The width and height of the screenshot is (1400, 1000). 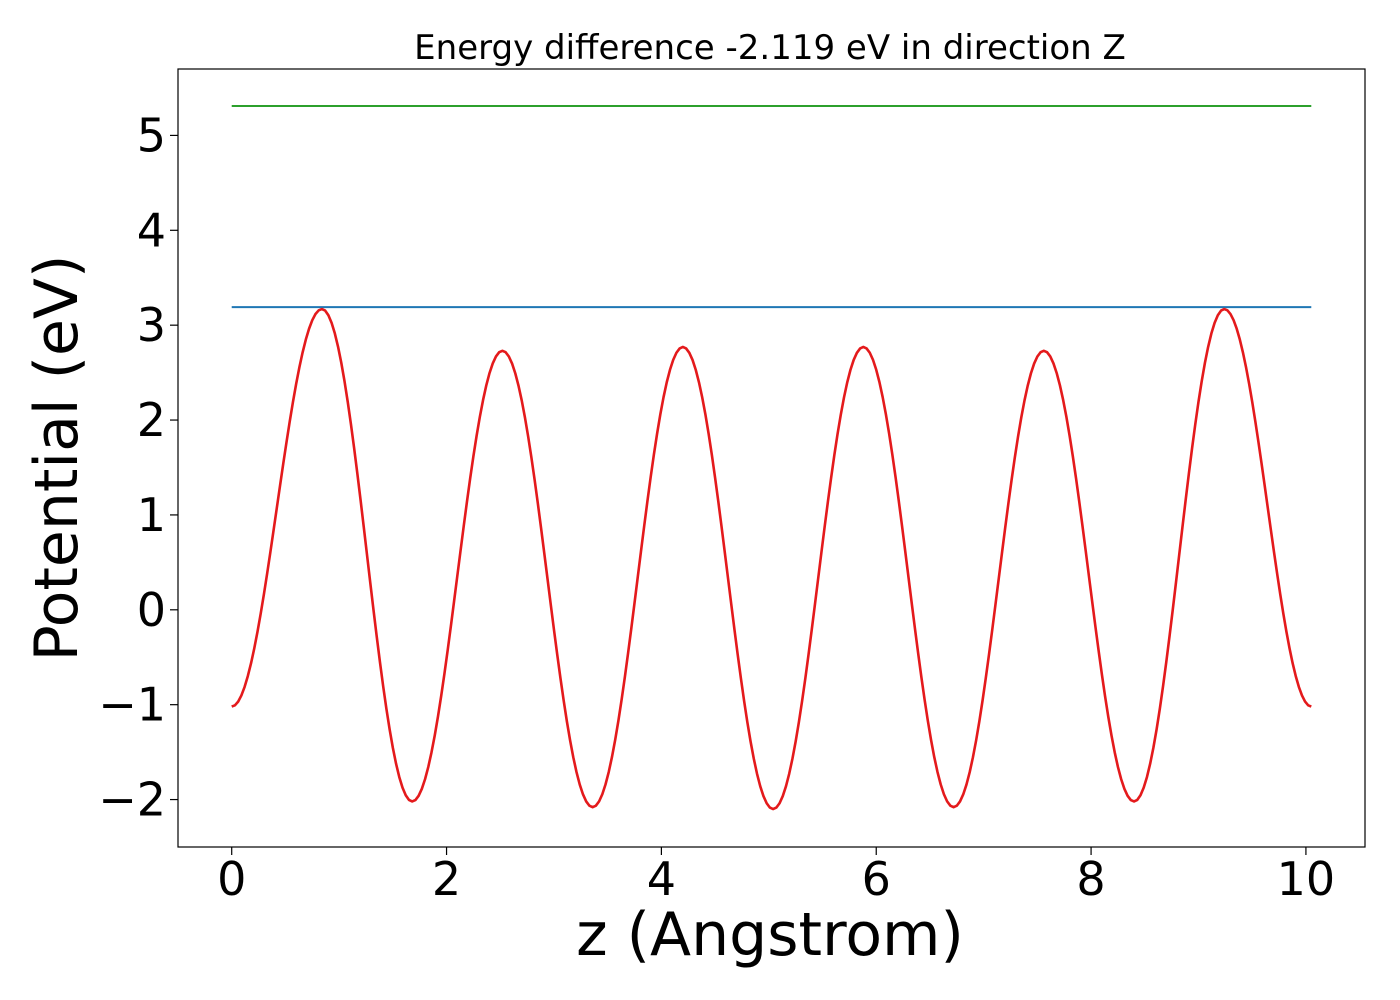 I want to click on y-tick-label: 2, so click(x=151, y=420).